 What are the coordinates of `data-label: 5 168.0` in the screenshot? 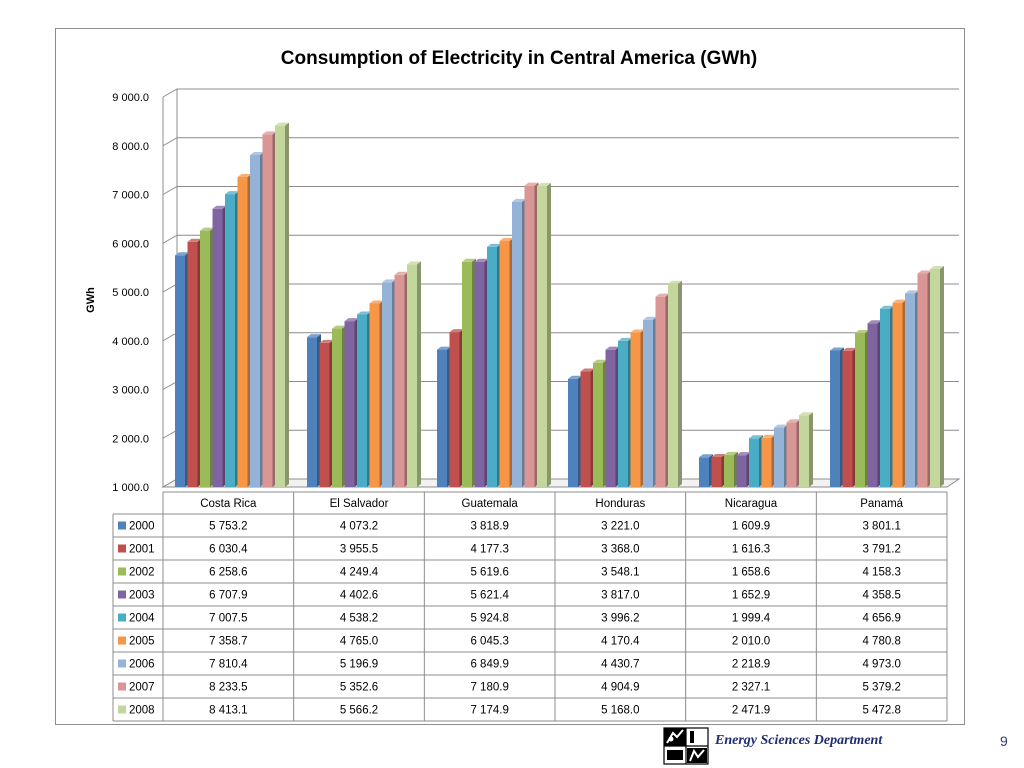 It's located at (620, 711).